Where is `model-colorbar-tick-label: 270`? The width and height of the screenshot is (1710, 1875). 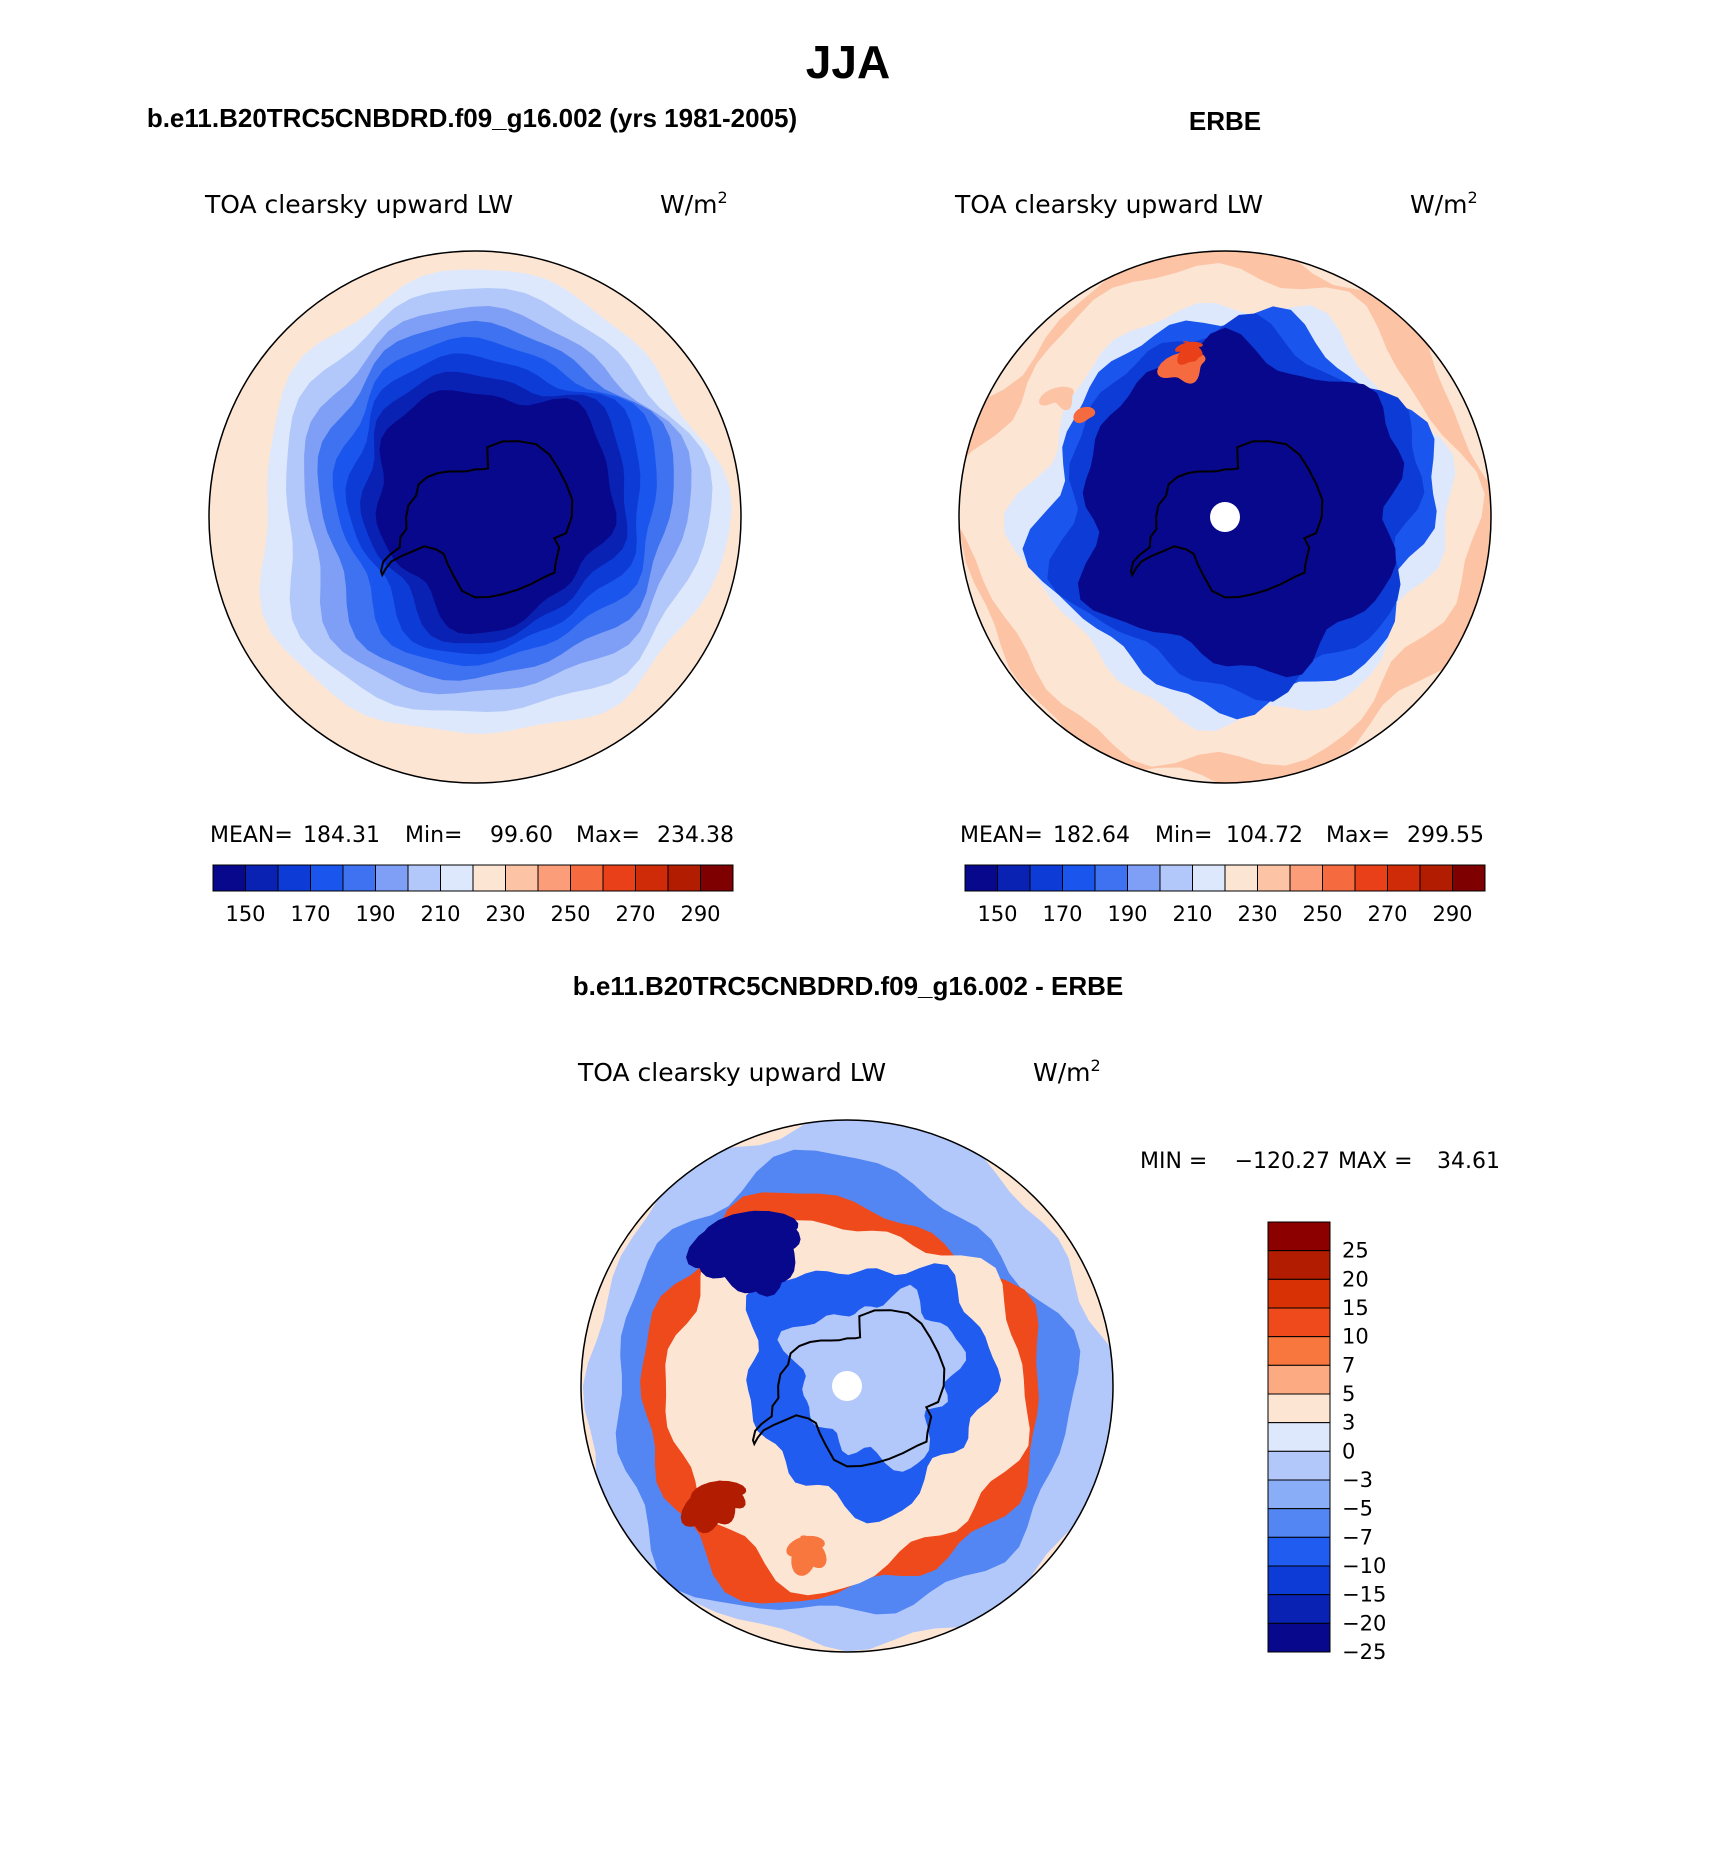
model-colorbar-tick-label: 270 is located at coordinates (635, 914).